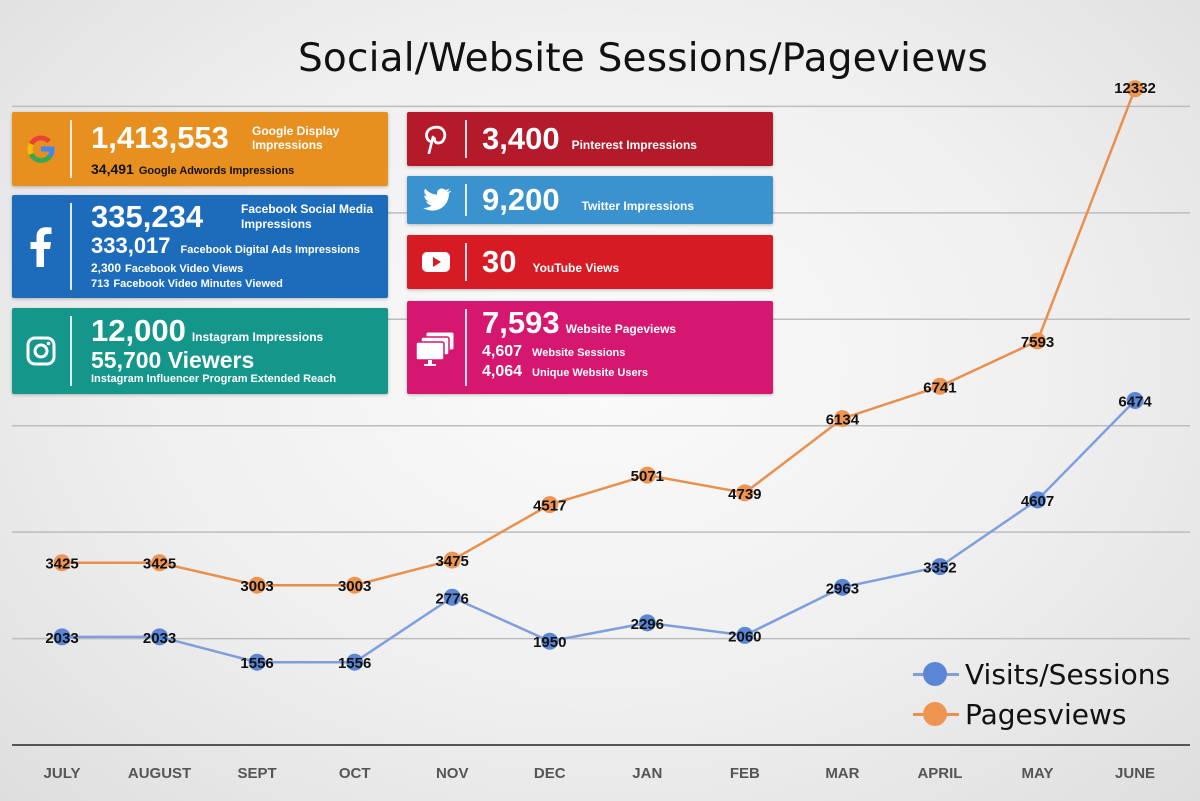 This screenshot has width=1200, height=801. What do you see at coordinates (521, 322) in the screenshot?
I see `website-pageviews-value: 7,593` at bounding box center [521, 322].